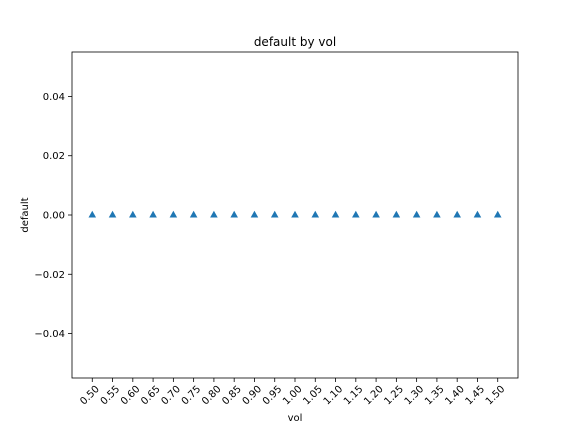 The width and height of the screenshot is (576, 432). I want to click on y-tick-label: 0.00, so click(54, 216).